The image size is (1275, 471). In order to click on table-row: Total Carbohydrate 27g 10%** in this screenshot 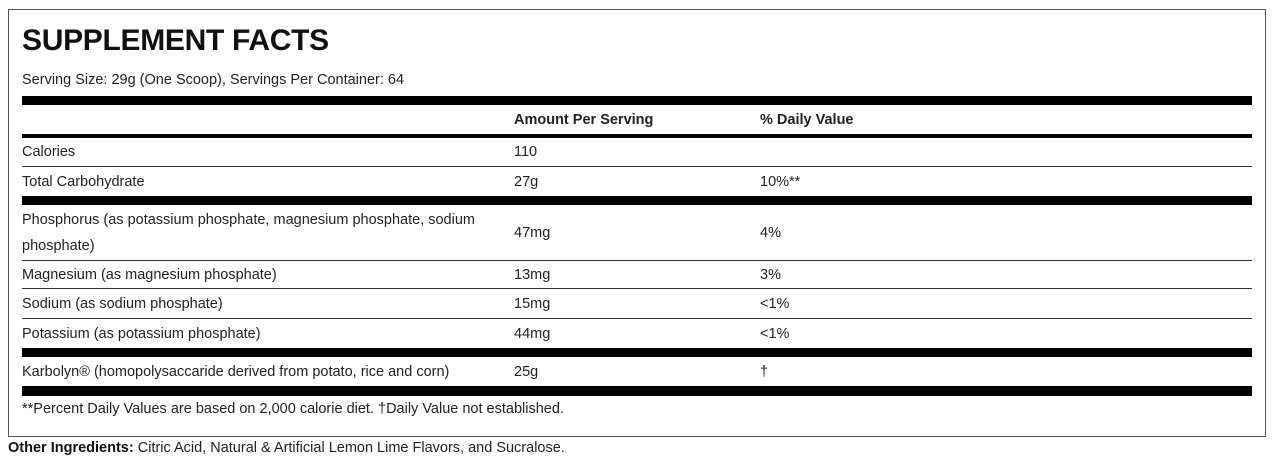, I will do `click(637, 186)`.